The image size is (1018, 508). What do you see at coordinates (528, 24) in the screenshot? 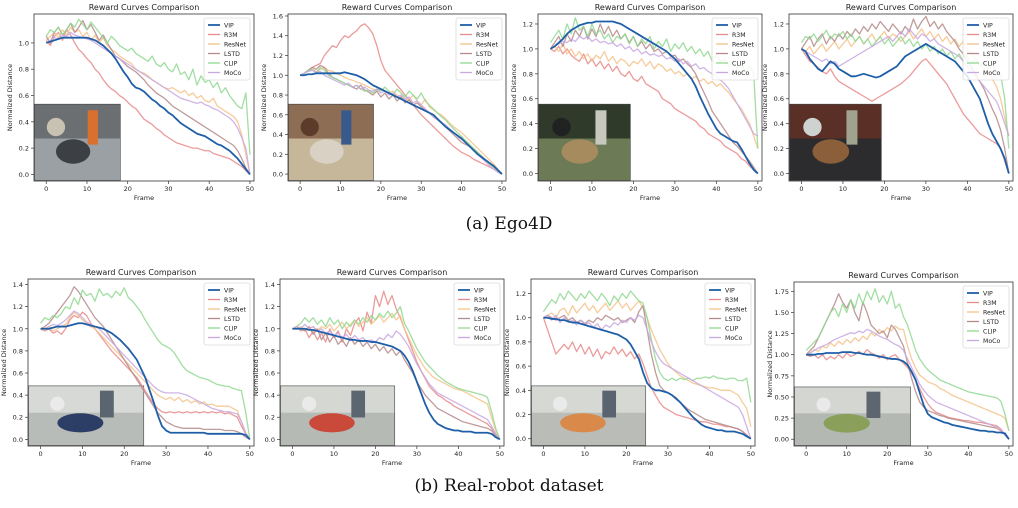
I see `y-tick-label: 1.2` at bounding box center [528, 24].